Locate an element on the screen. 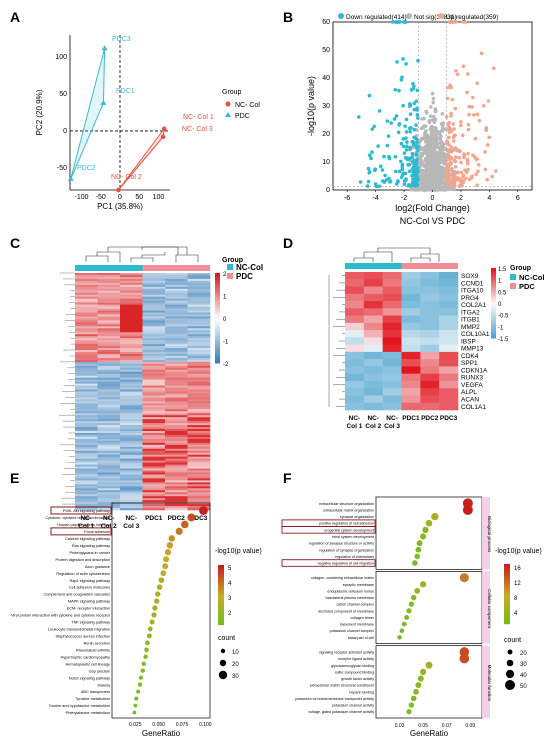 The width and height of the screenshot is (550, 739). color-scale-tick: 4 is located at coordinates (230, 584).